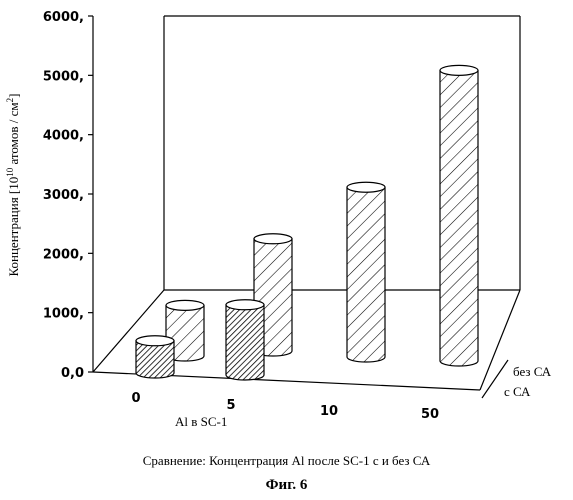 This screenshot has height=500, width=573. I want to click on bar-without-ca-50-body, so click(459, 218).